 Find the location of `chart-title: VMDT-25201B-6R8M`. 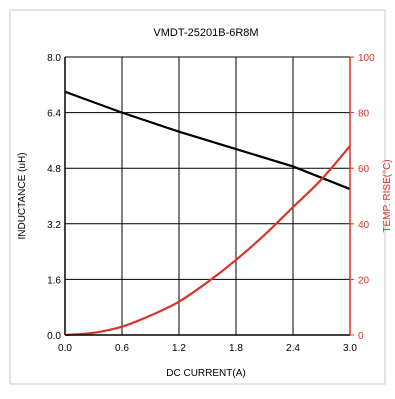

chart-title: VMDT-25201B-6R8M is located at coordinates (205, 33).